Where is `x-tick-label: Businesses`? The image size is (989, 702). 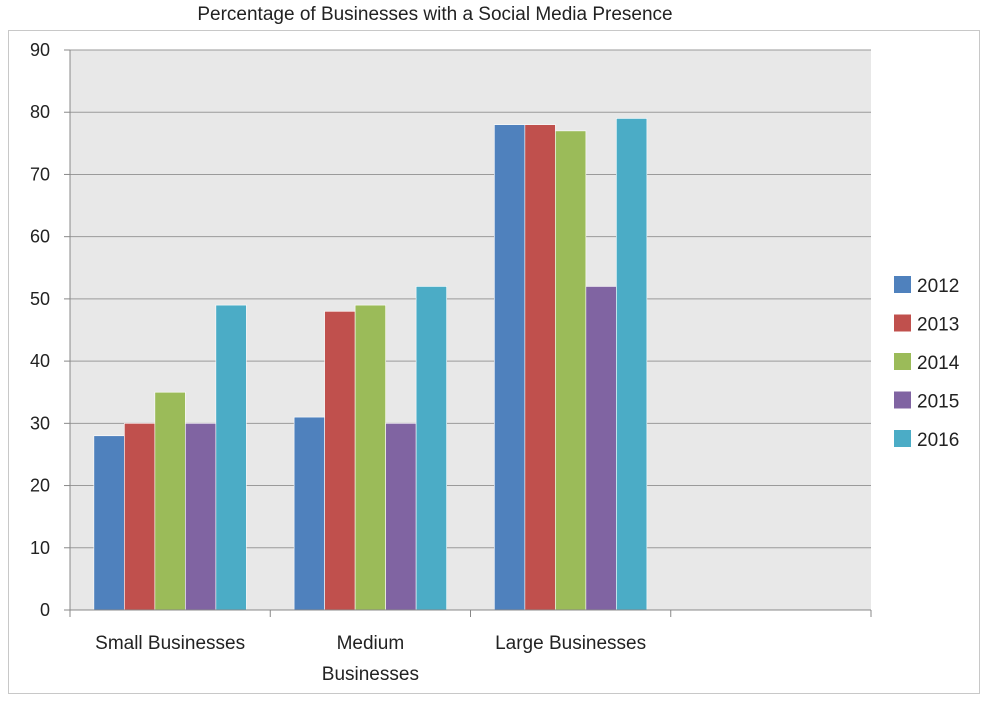
x-tick-label: Businesses is located at coordinates (370, 674).